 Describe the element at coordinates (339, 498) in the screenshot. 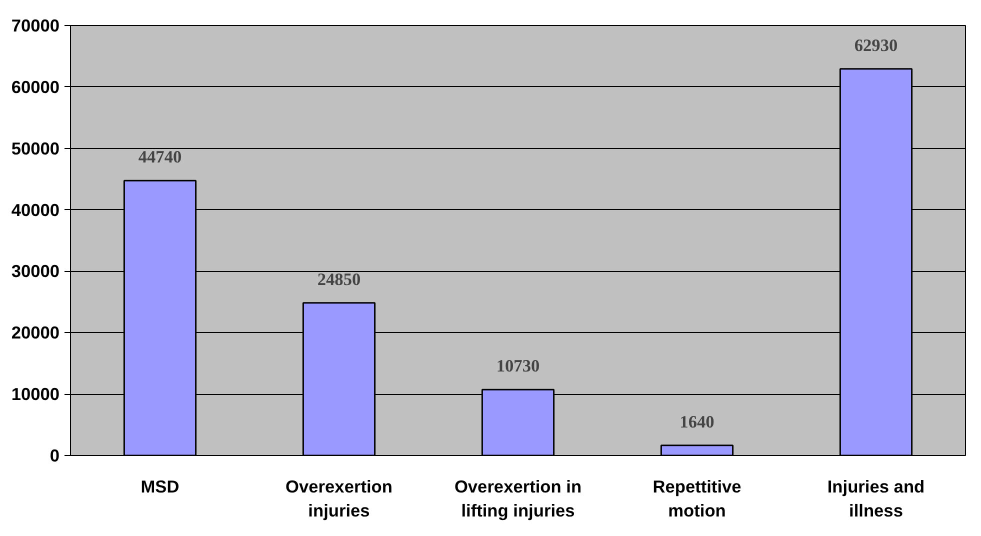

I see `x-tick-label: Overexertion injuries` at that location.